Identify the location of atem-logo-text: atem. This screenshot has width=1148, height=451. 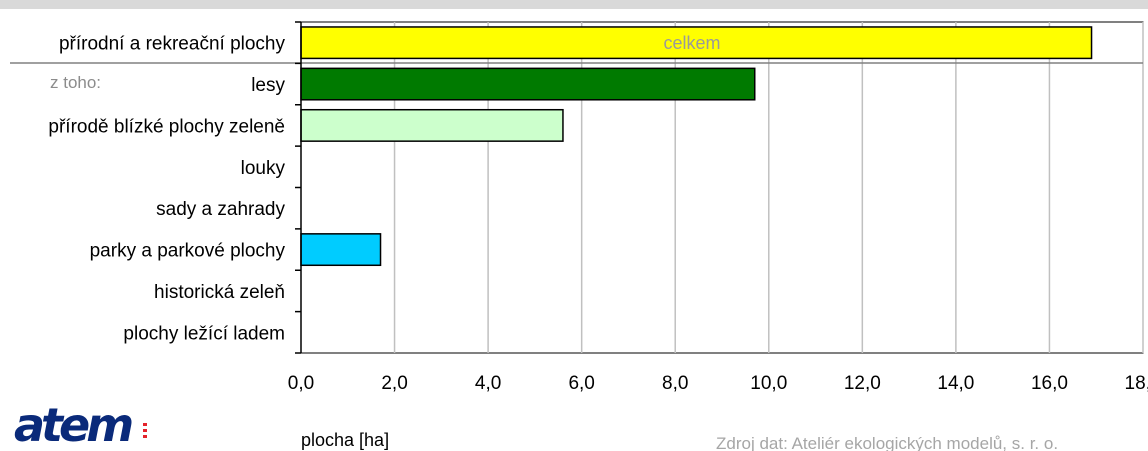
(73, 424).